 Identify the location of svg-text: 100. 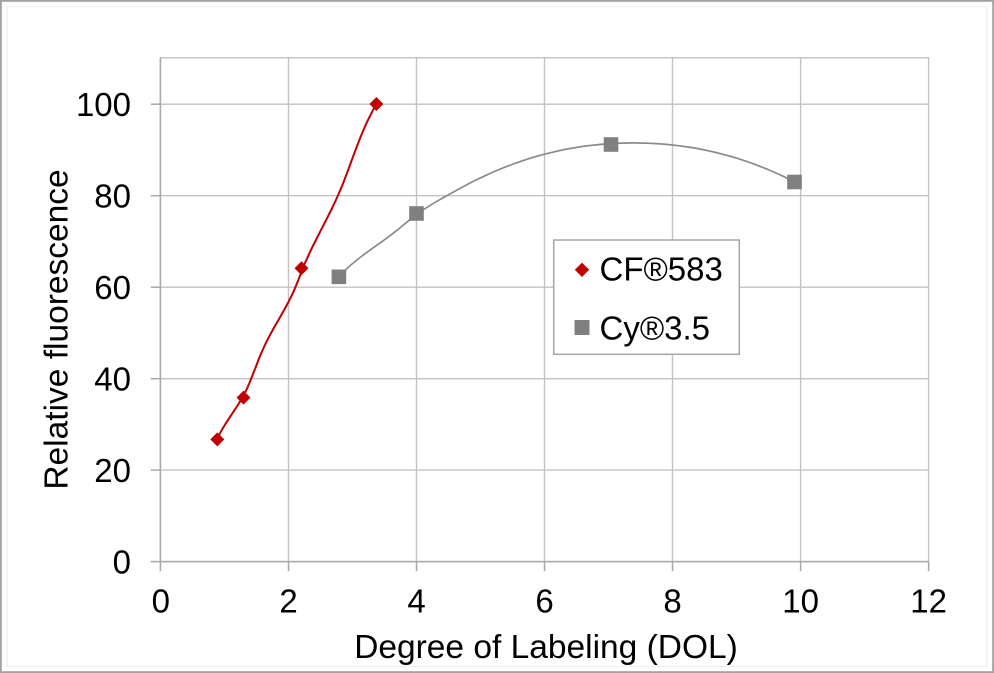
(103, 104).